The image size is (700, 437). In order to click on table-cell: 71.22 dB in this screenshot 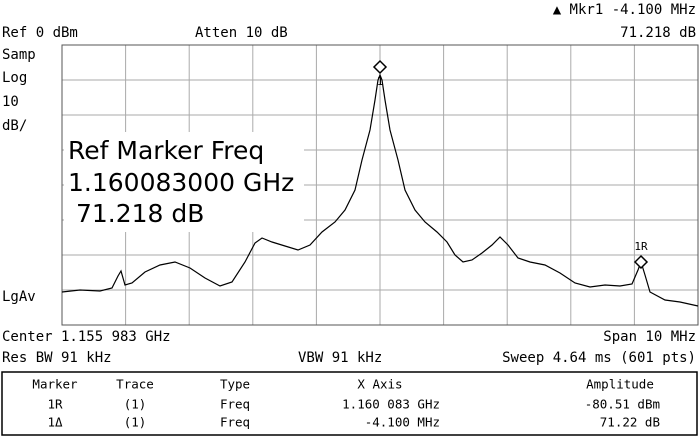, I will do `click(630, 422)`.